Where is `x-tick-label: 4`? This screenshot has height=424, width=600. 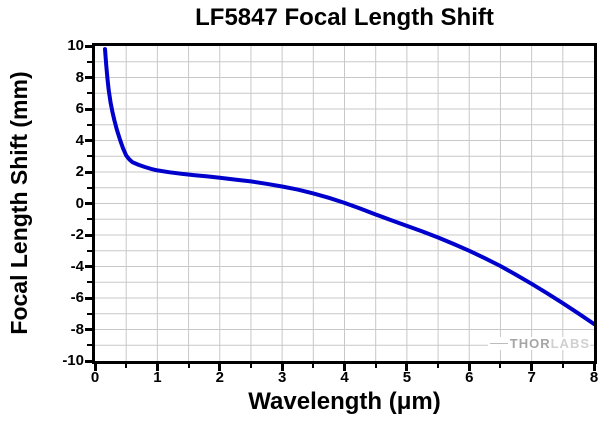 x-tick-label: 4 is located at coordinates (344, 377).